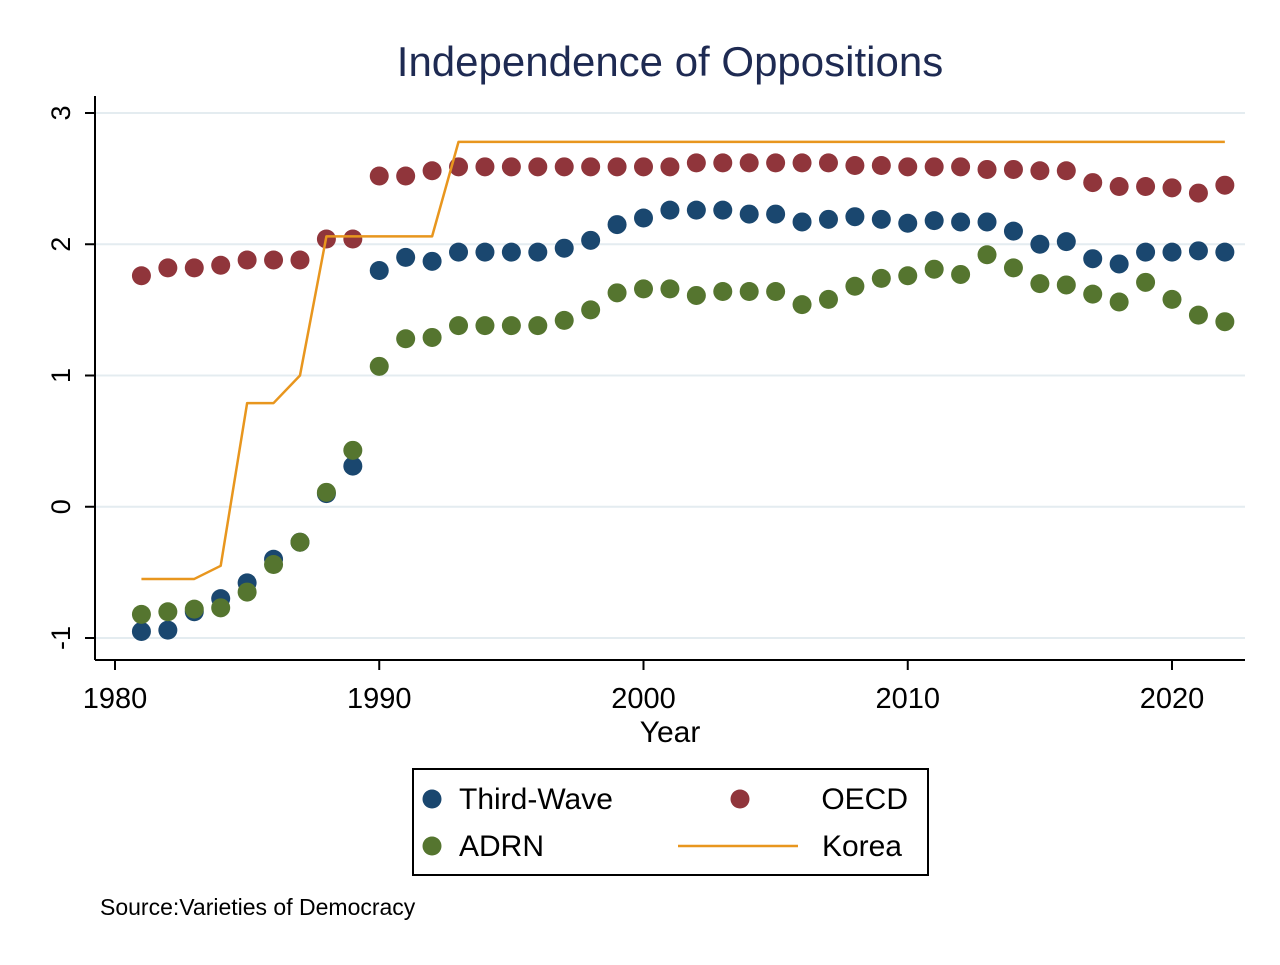 This screenshot has width=1280, height=965. What do you see at coordinates (670, 822) in the screenshot?
I see `legend: Third-Wave OECD ADRN Korea` at bounding box center [670, 822].